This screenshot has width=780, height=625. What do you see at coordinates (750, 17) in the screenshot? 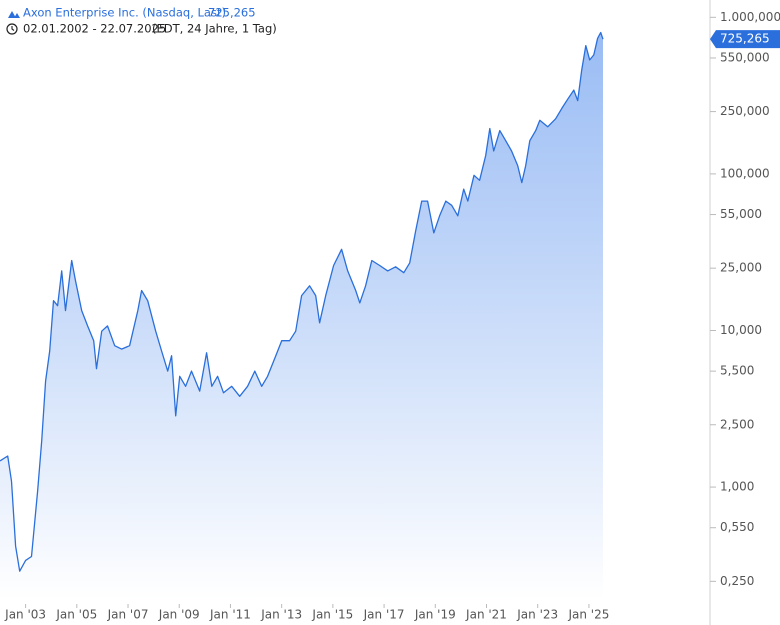
I see `y-tick-label: 1.000,000` at bounding box center [750, 17].